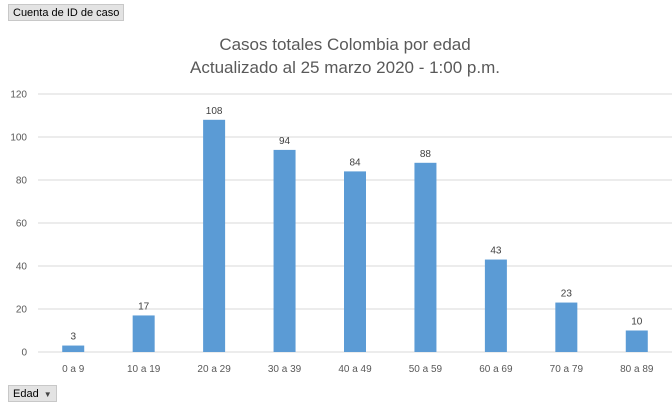  I want to click on y-tick-label: 40, so click(22, 267).